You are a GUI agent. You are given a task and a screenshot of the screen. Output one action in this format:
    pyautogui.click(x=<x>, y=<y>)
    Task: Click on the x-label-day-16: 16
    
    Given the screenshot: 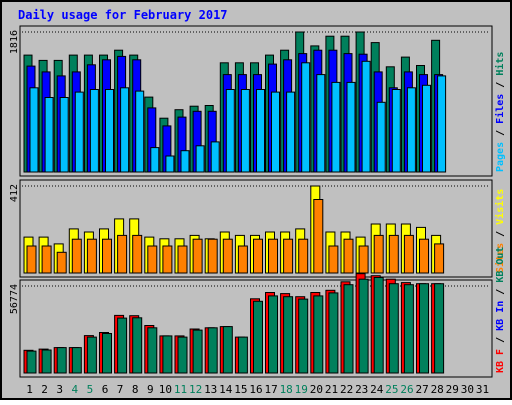 What is the action you would take?
    pyautogui.click(x=255, y=389)
    